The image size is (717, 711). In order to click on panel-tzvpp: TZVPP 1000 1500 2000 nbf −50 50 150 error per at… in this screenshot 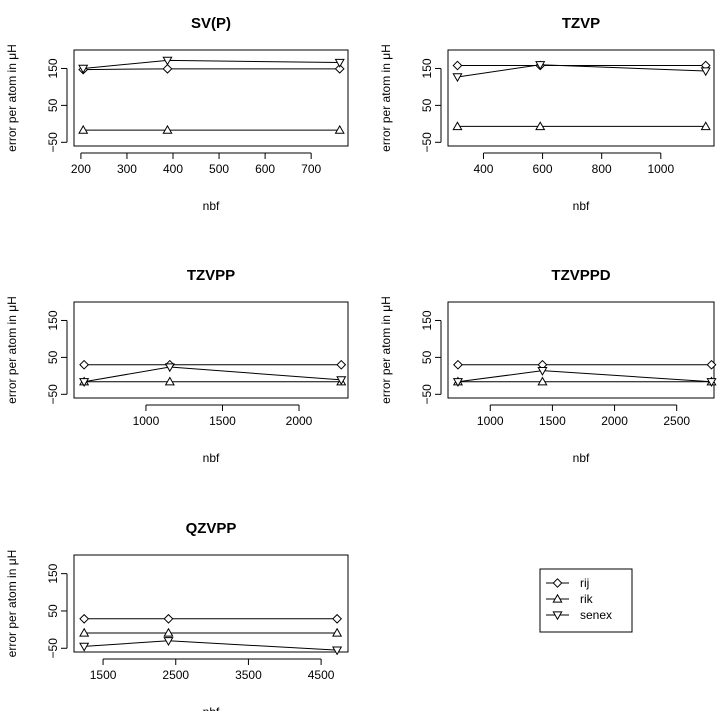, I will do `click(177, 366)`.